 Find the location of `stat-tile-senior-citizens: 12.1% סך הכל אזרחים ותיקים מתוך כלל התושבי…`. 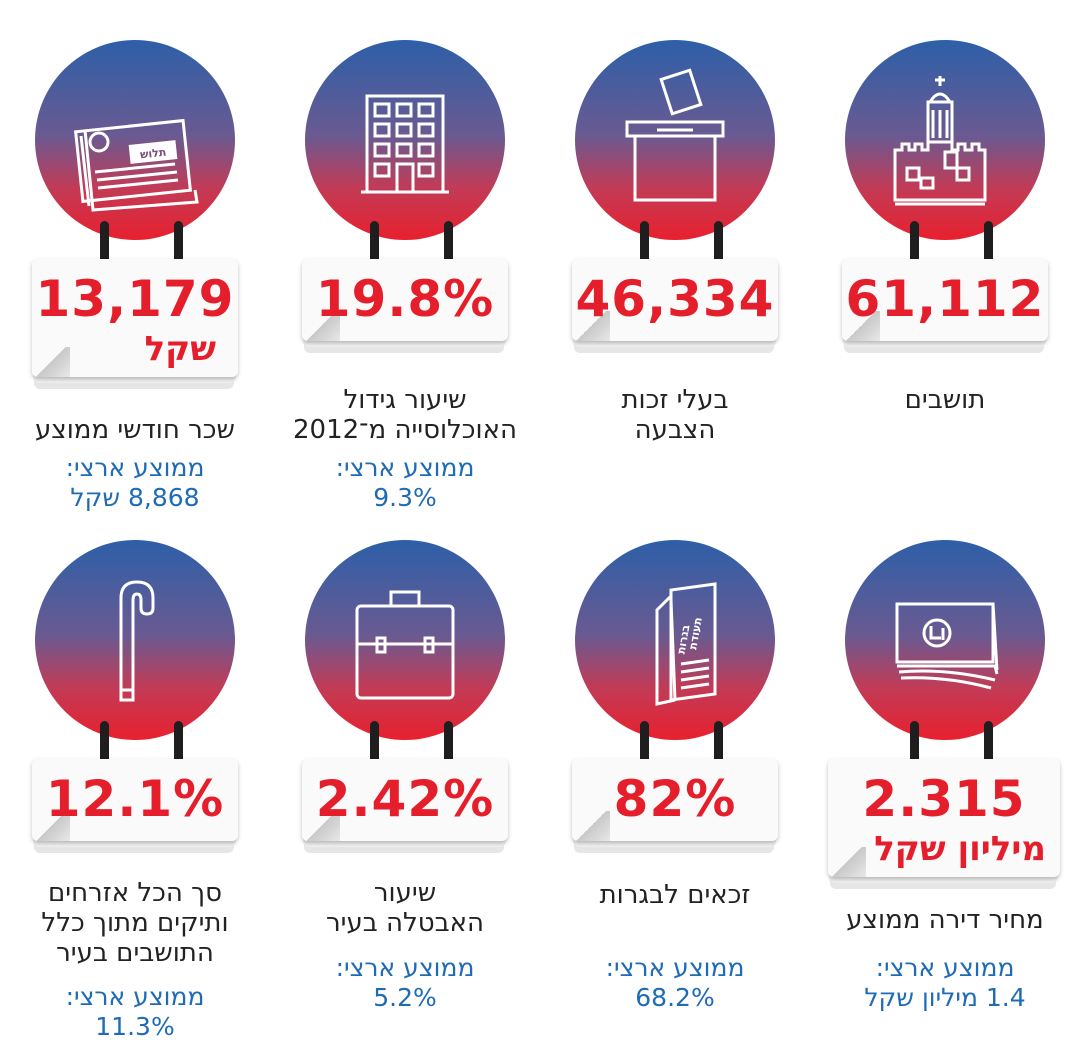

stat-tile-senior-citizens: 12.1% סך הכל אזרחים ותיקים מתוך כלל התושבי… is located at coordinates (135, 770).